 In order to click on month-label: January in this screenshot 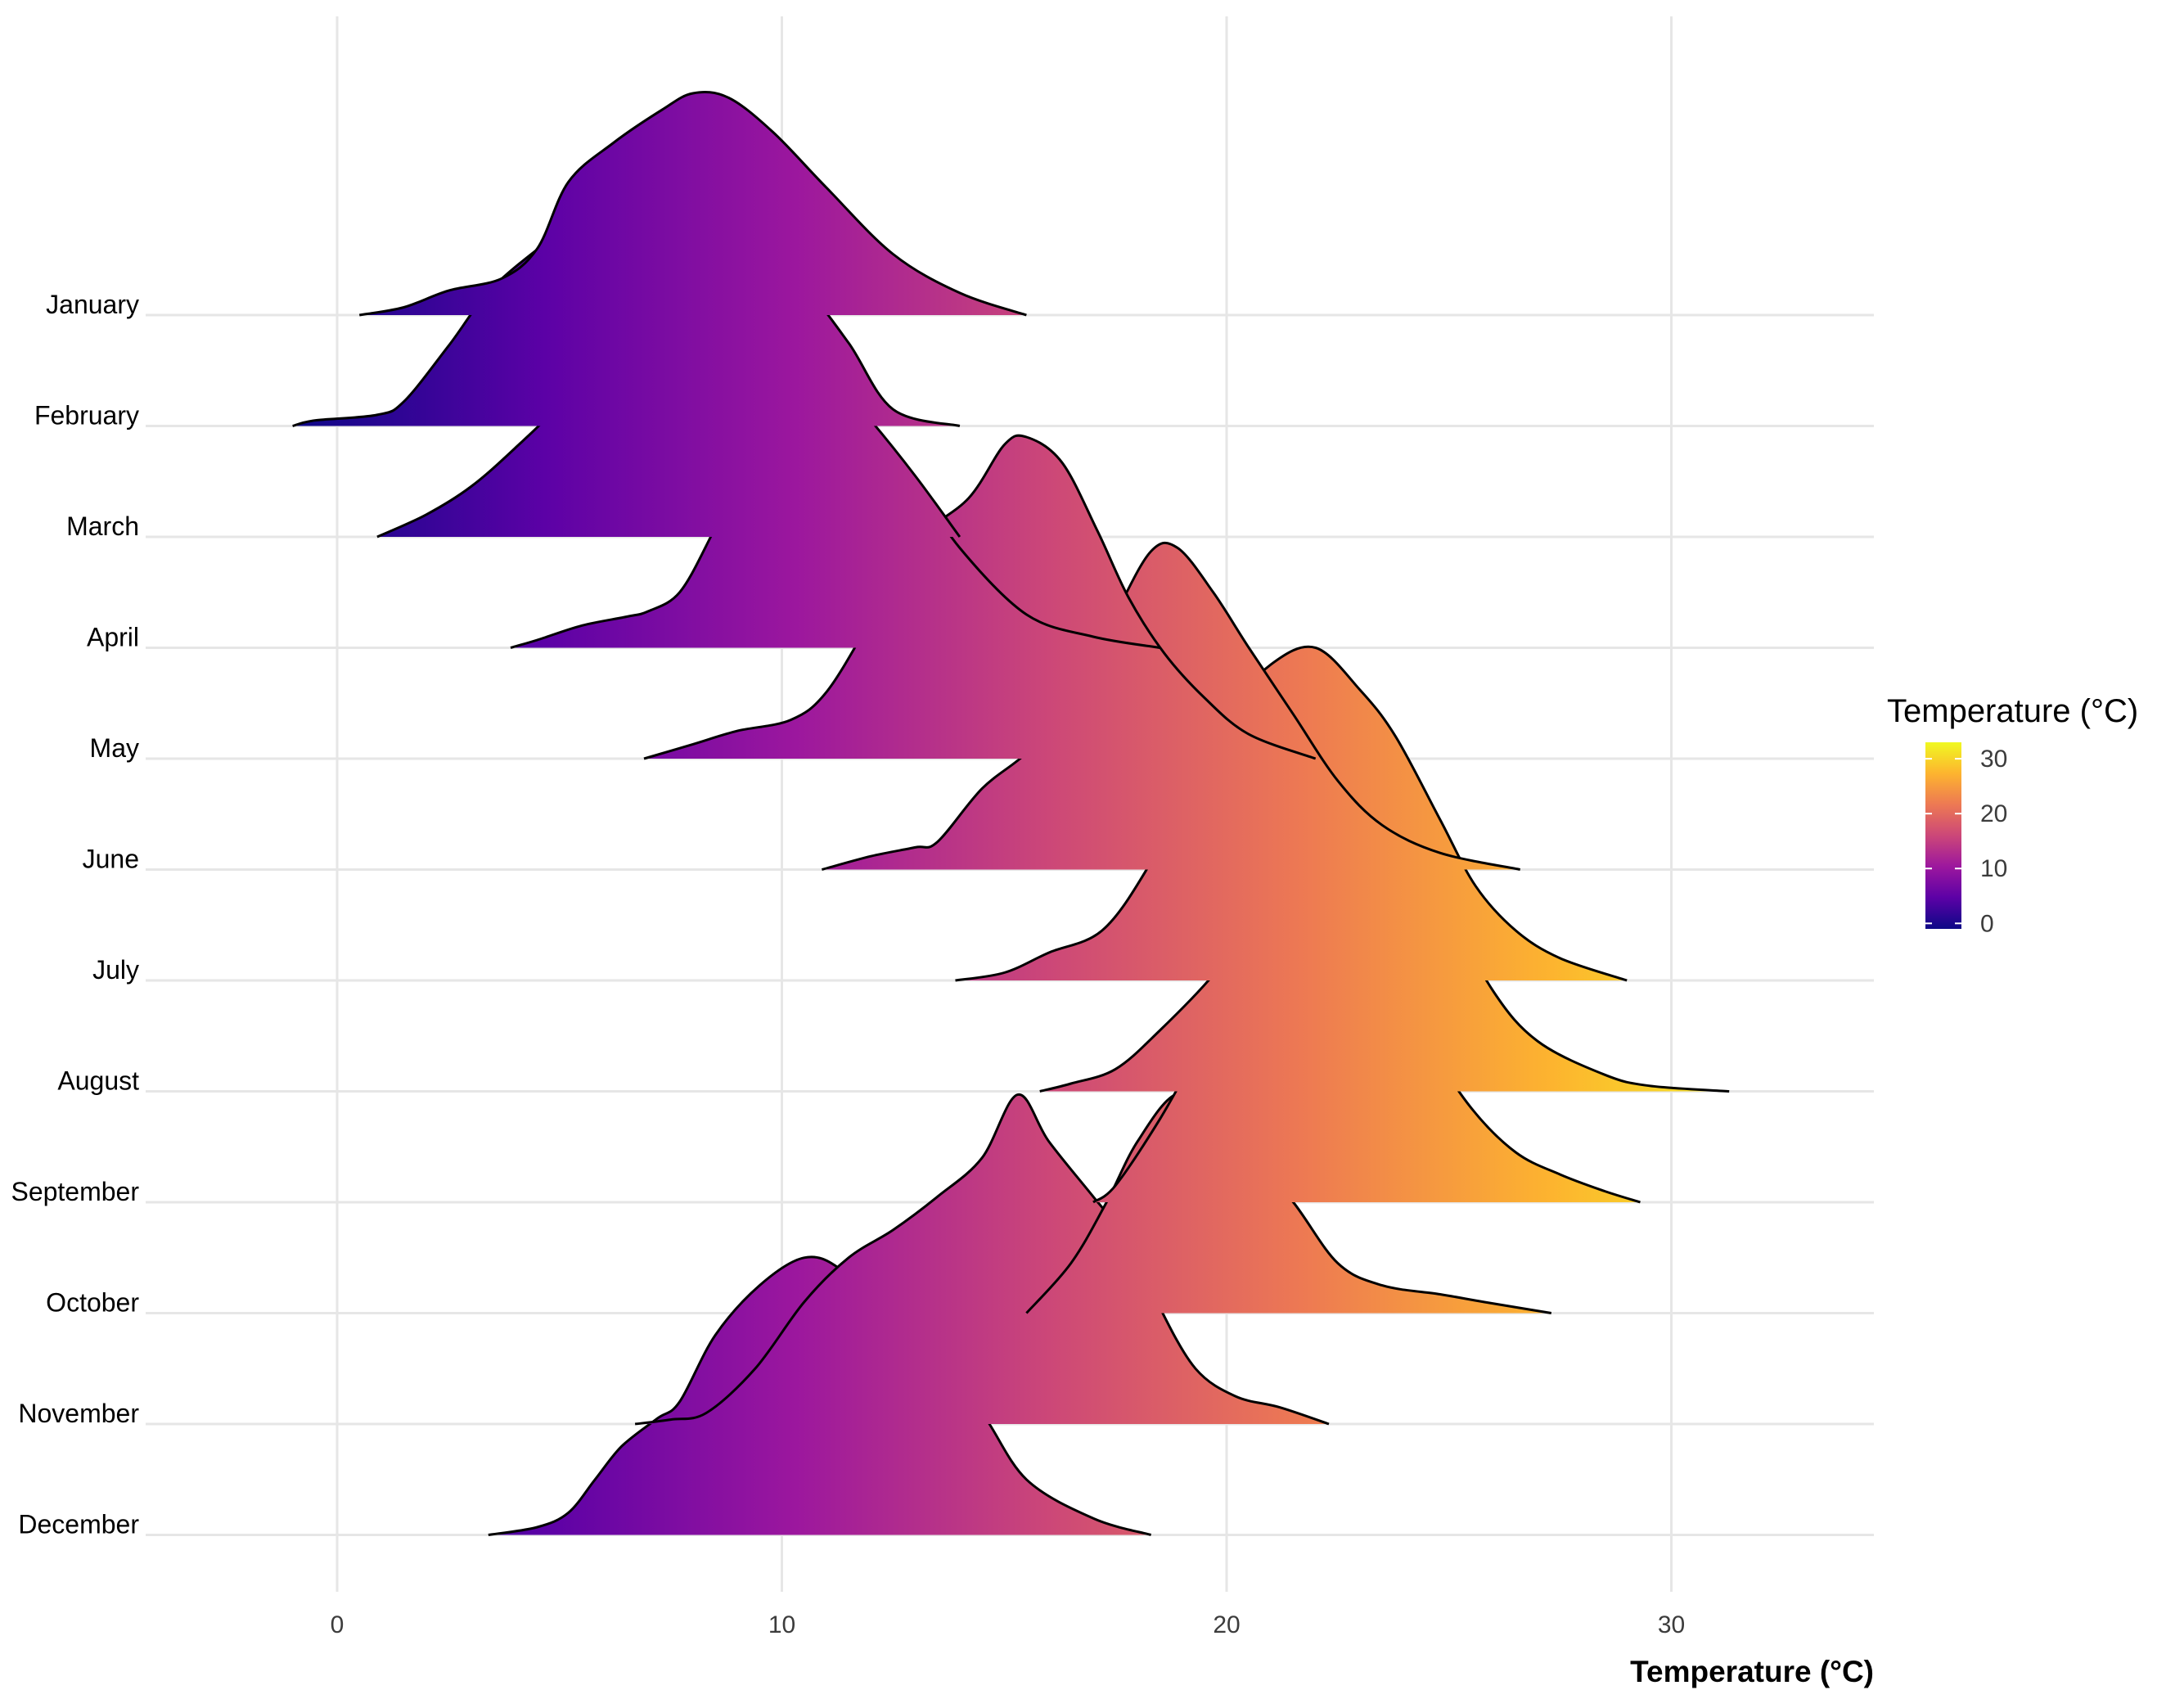, I will do `click(92, 304)`.